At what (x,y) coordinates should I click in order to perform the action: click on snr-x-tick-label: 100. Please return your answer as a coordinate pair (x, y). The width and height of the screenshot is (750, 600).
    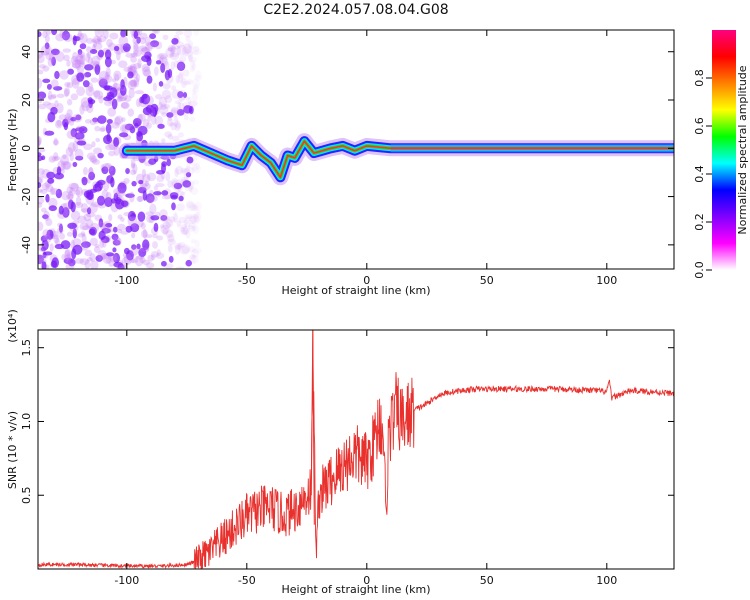
    Looking at the image, I should click on (606, 580).